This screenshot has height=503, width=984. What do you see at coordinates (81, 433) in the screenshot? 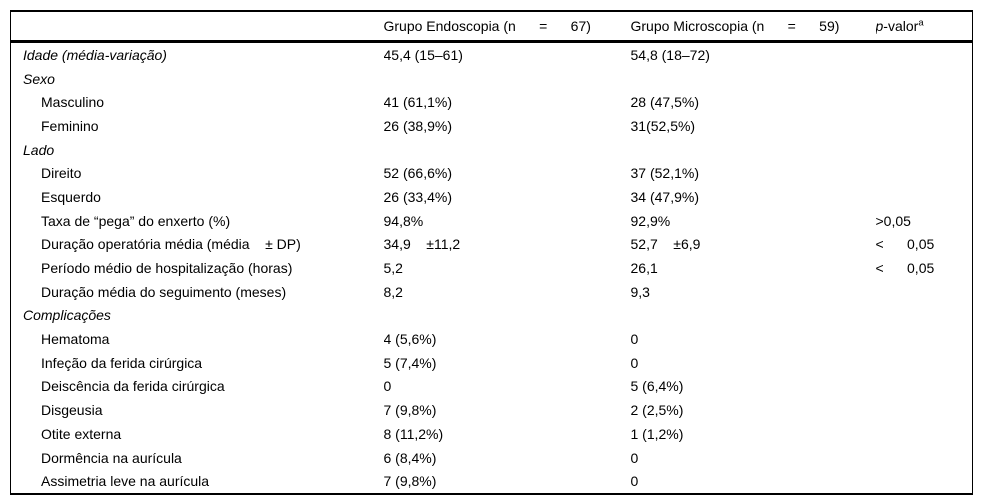
I see `row-label: Otite externa` at bounding box center [81, 433].